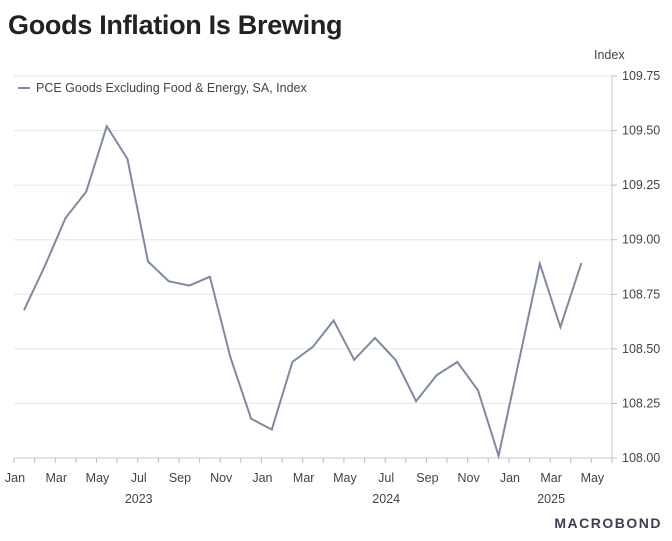  I want to click on y-axis-unit-label: Index, so click(609, 55).